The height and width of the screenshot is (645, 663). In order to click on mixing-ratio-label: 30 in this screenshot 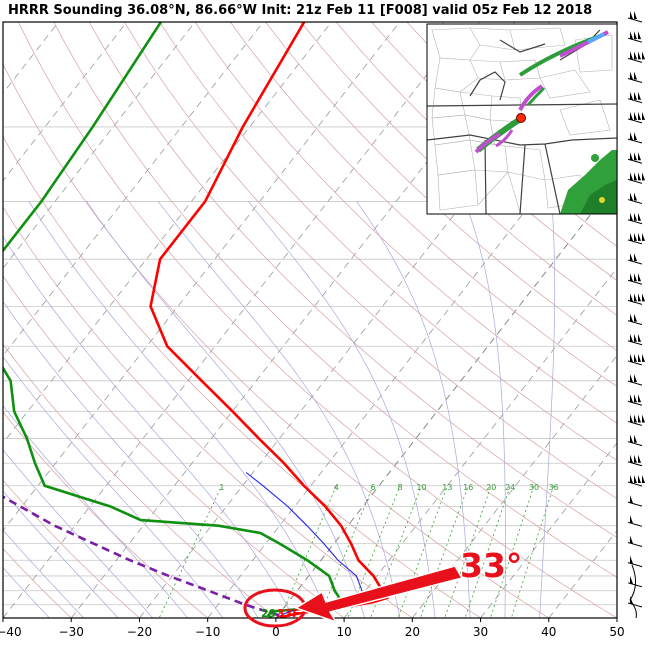, I will do `click(534, 487)`.